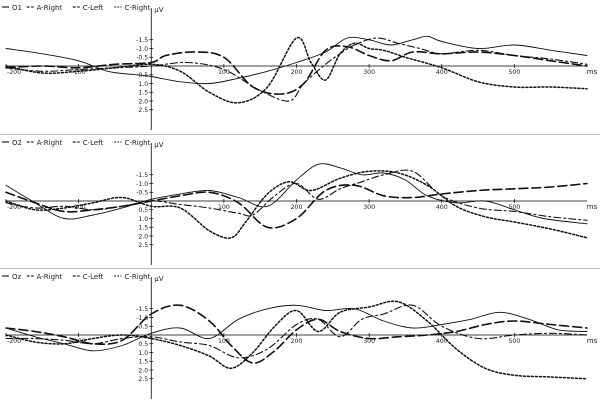 The width and height of the screenshot is (600, 404). I want to click on series-line-o2, so click(296, 194).